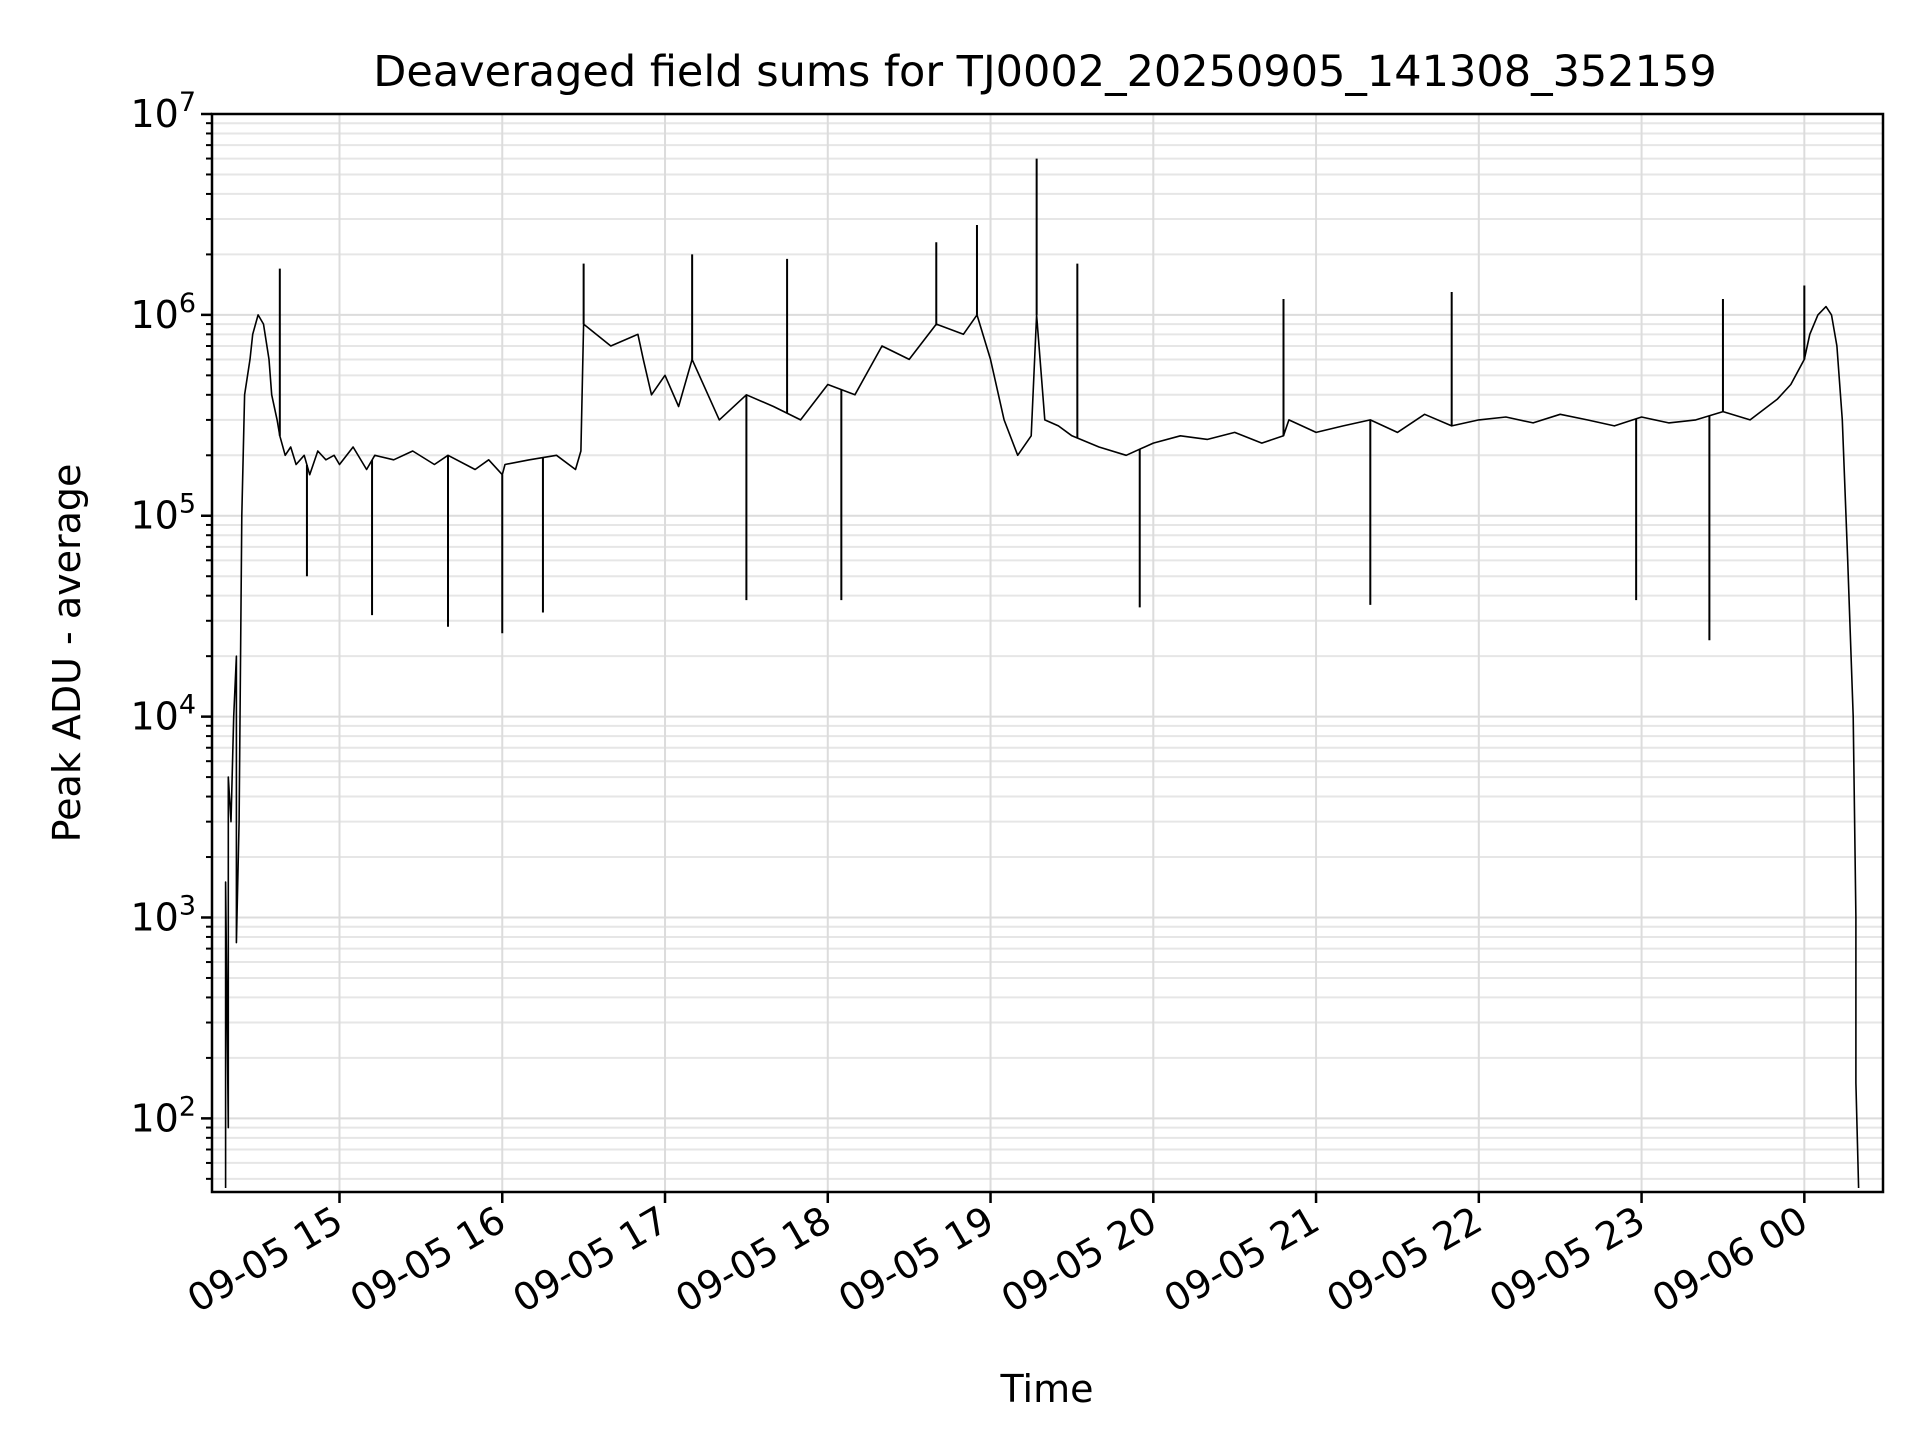 This screenshot has width=1920, height=1440. Describe the element at coordinates (163, 1115) in the screenshot. I see `y-tick-label: 102` at that location.